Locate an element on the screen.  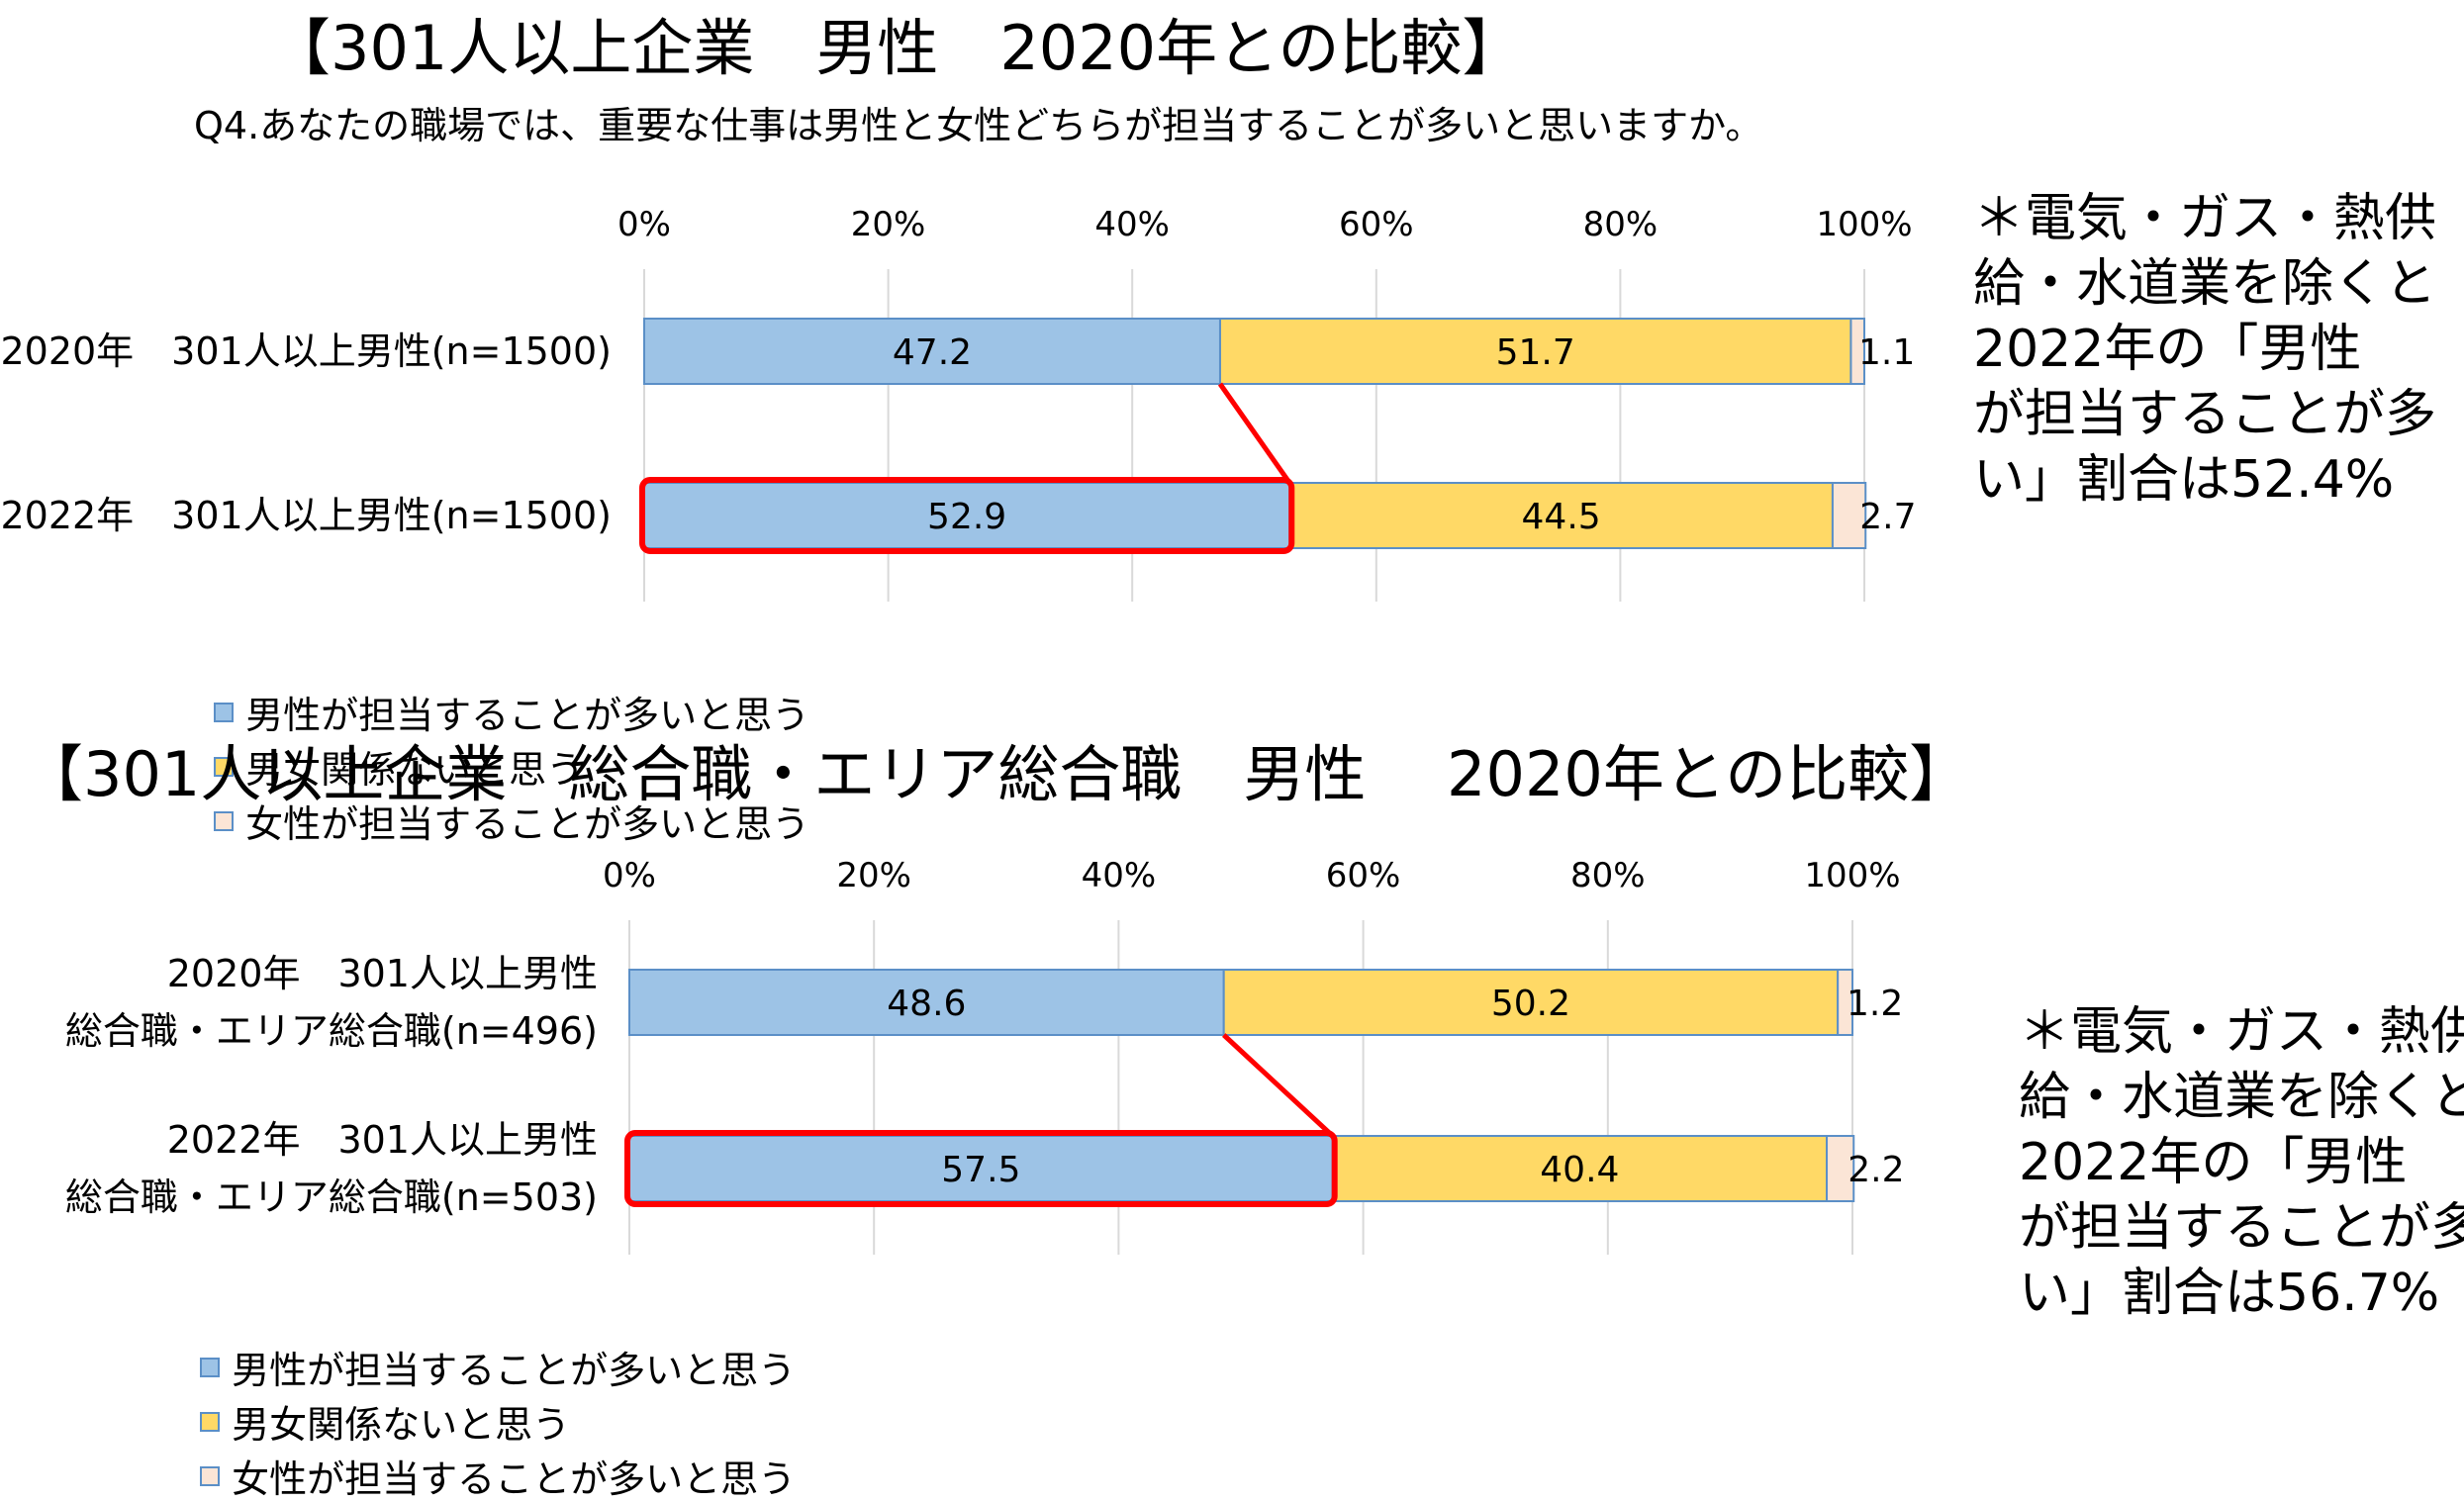
data-label: 1.1 is located at coordinates (1886, 353).